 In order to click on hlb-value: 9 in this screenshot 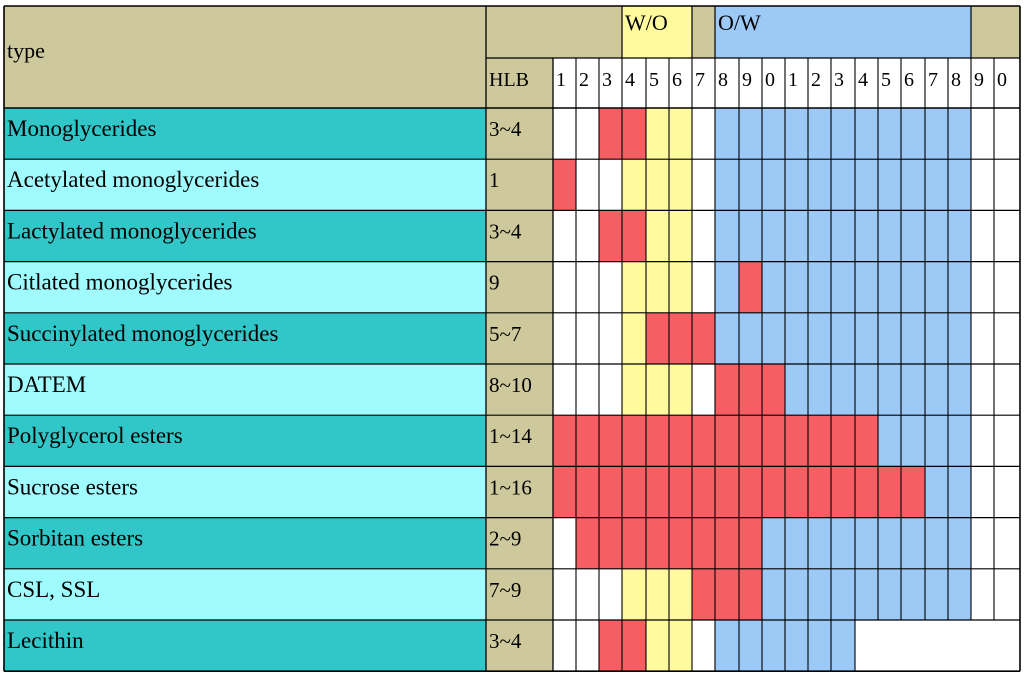, I will do `click(494, 283)`.